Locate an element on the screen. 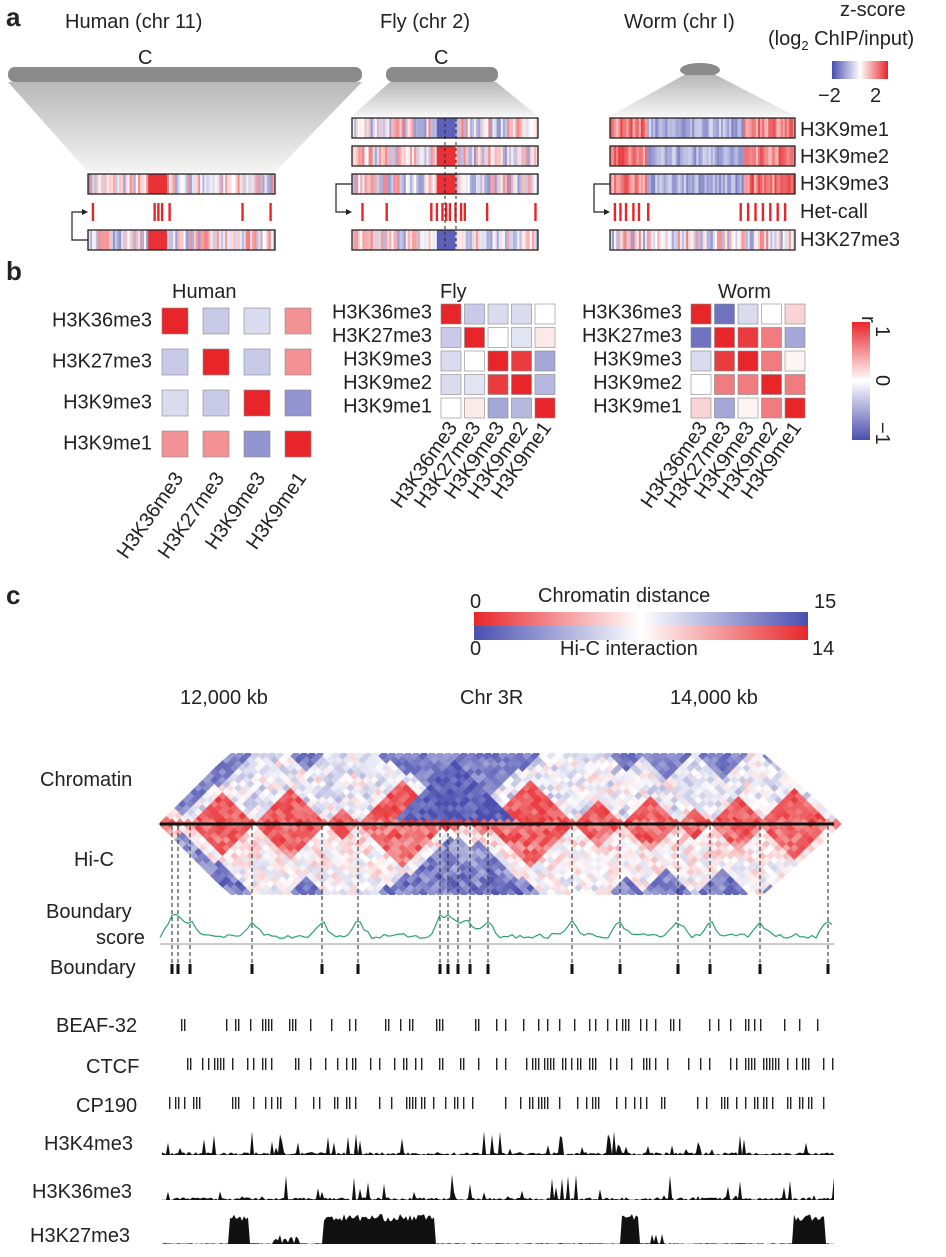 The image size is (946, 1257). r-colorbar is located at coordinates (861, 381).